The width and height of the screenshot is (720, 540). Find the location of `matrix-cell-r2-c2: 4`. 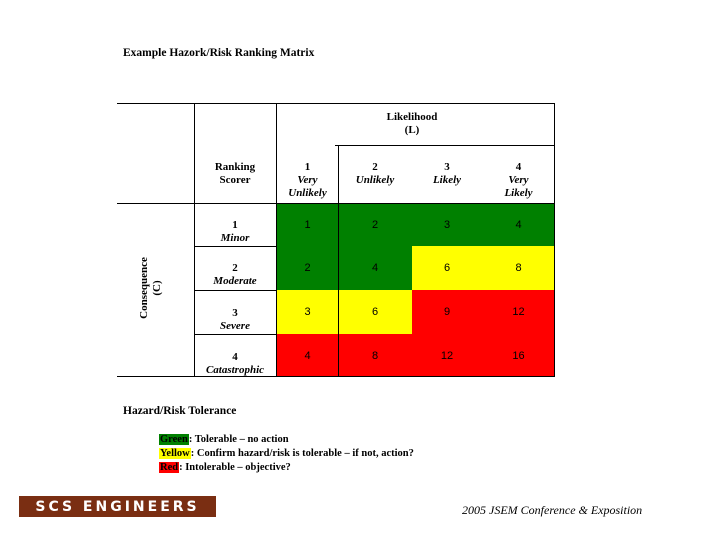

matrix-cell-r2-c2: 4 is located at coordinates (375, 268).